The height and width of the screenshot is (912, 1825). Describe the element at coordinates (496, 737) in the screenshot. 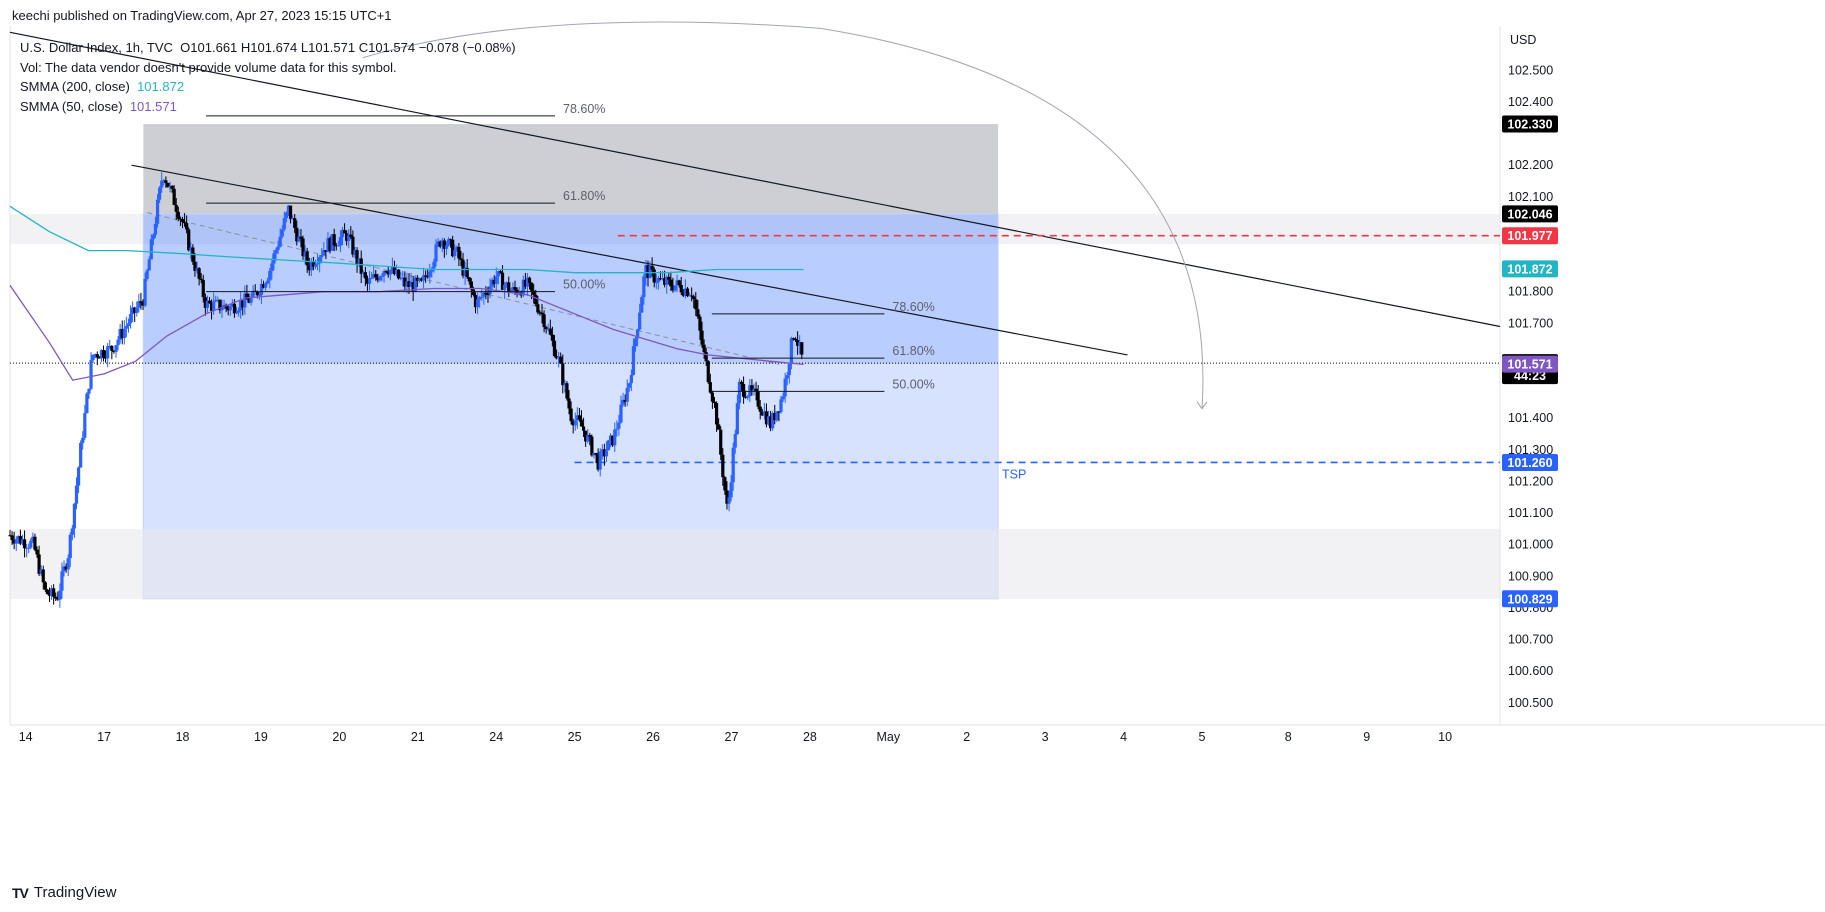

I see `time-tick-label: 24` at that location.